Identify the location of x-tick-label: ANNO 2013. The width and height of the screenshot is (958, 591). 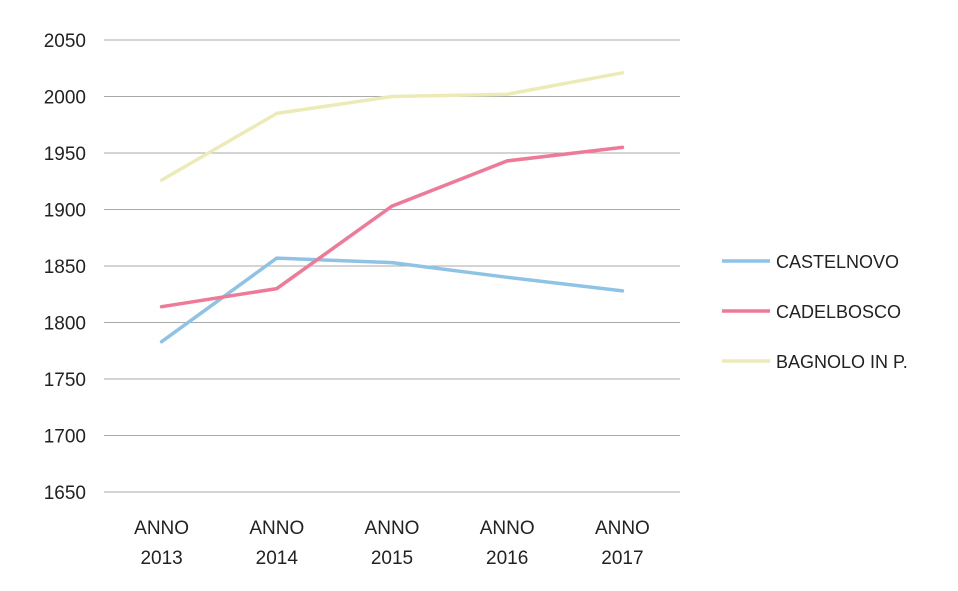
(161, 543).